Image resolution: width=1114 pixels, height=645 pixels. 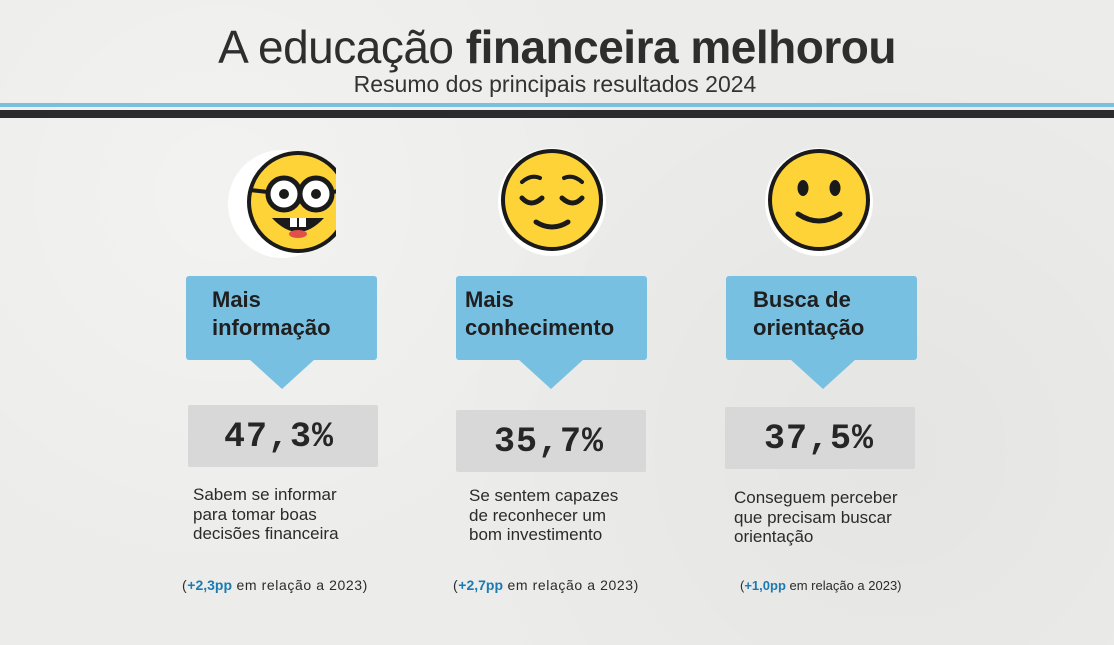 I want to click on value-conhecimento: 35,7%, so click(x=549, y=442).